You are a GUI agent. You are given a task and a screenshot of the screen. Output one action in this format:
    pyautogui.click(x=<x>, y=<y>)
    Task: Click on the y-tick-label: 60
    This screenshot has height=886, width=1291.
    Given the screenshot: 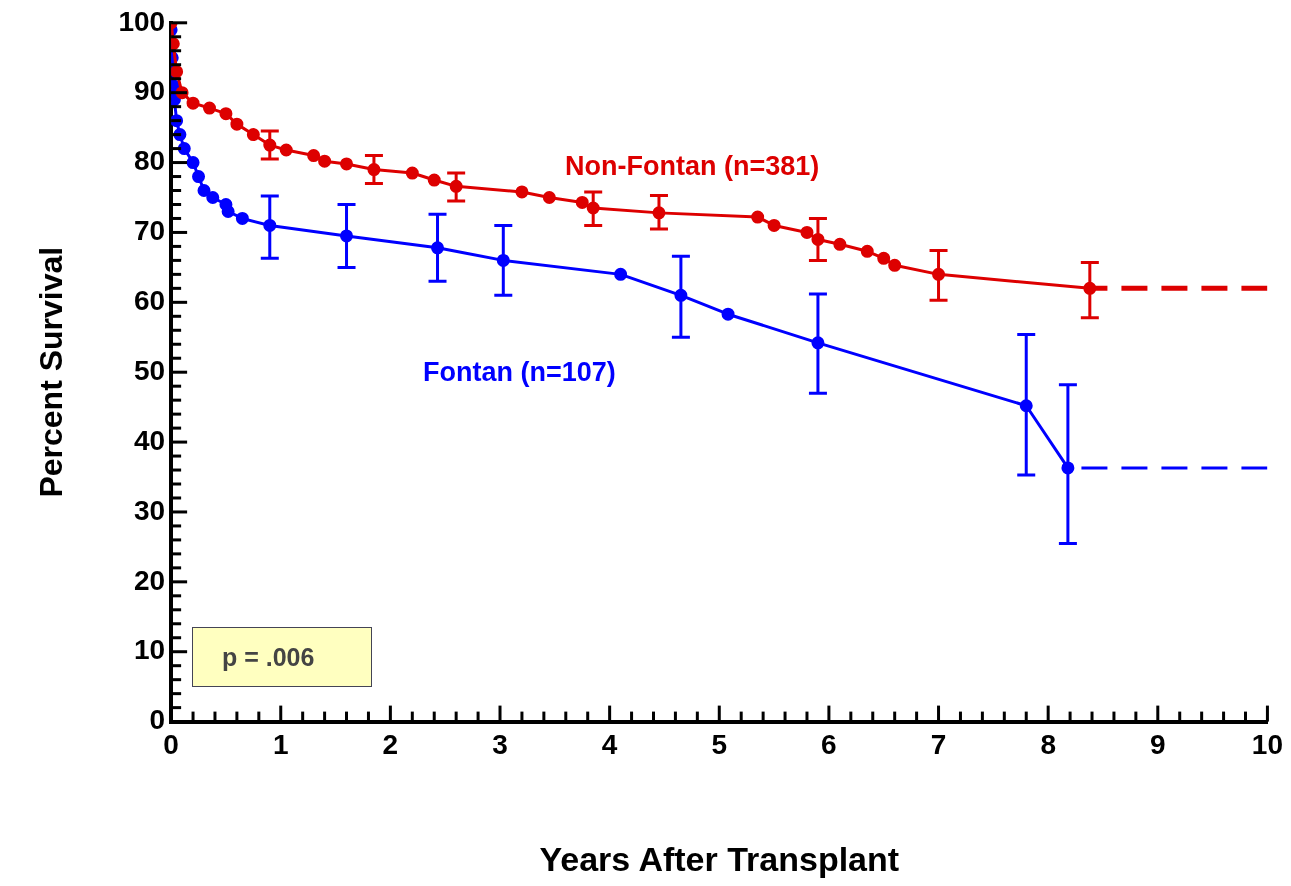 What is the action you would take?
    pyautogui.click(x=149, y=301)
    